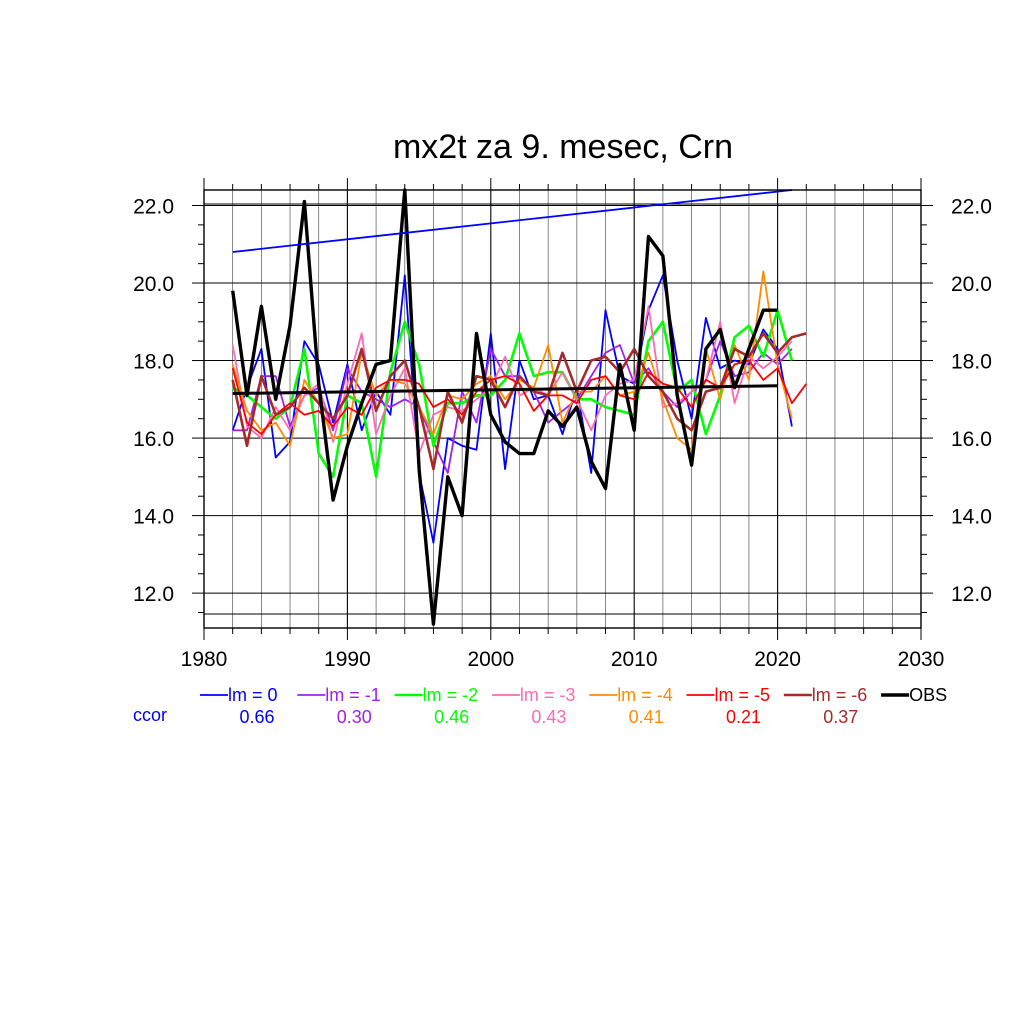  I want to click on y-tick-label-left: 16.0, so click(153, 439).